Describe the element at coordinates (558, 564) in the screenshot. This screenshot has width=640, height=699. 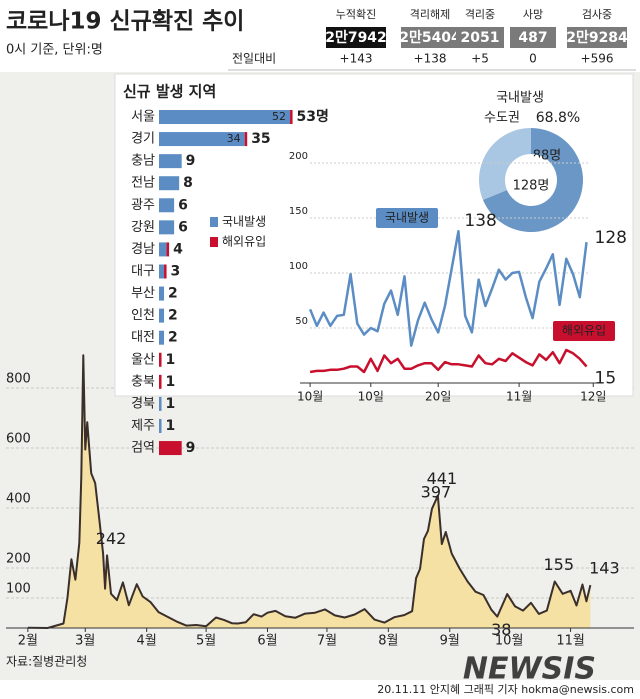
I see `value-label: 155` at that location.